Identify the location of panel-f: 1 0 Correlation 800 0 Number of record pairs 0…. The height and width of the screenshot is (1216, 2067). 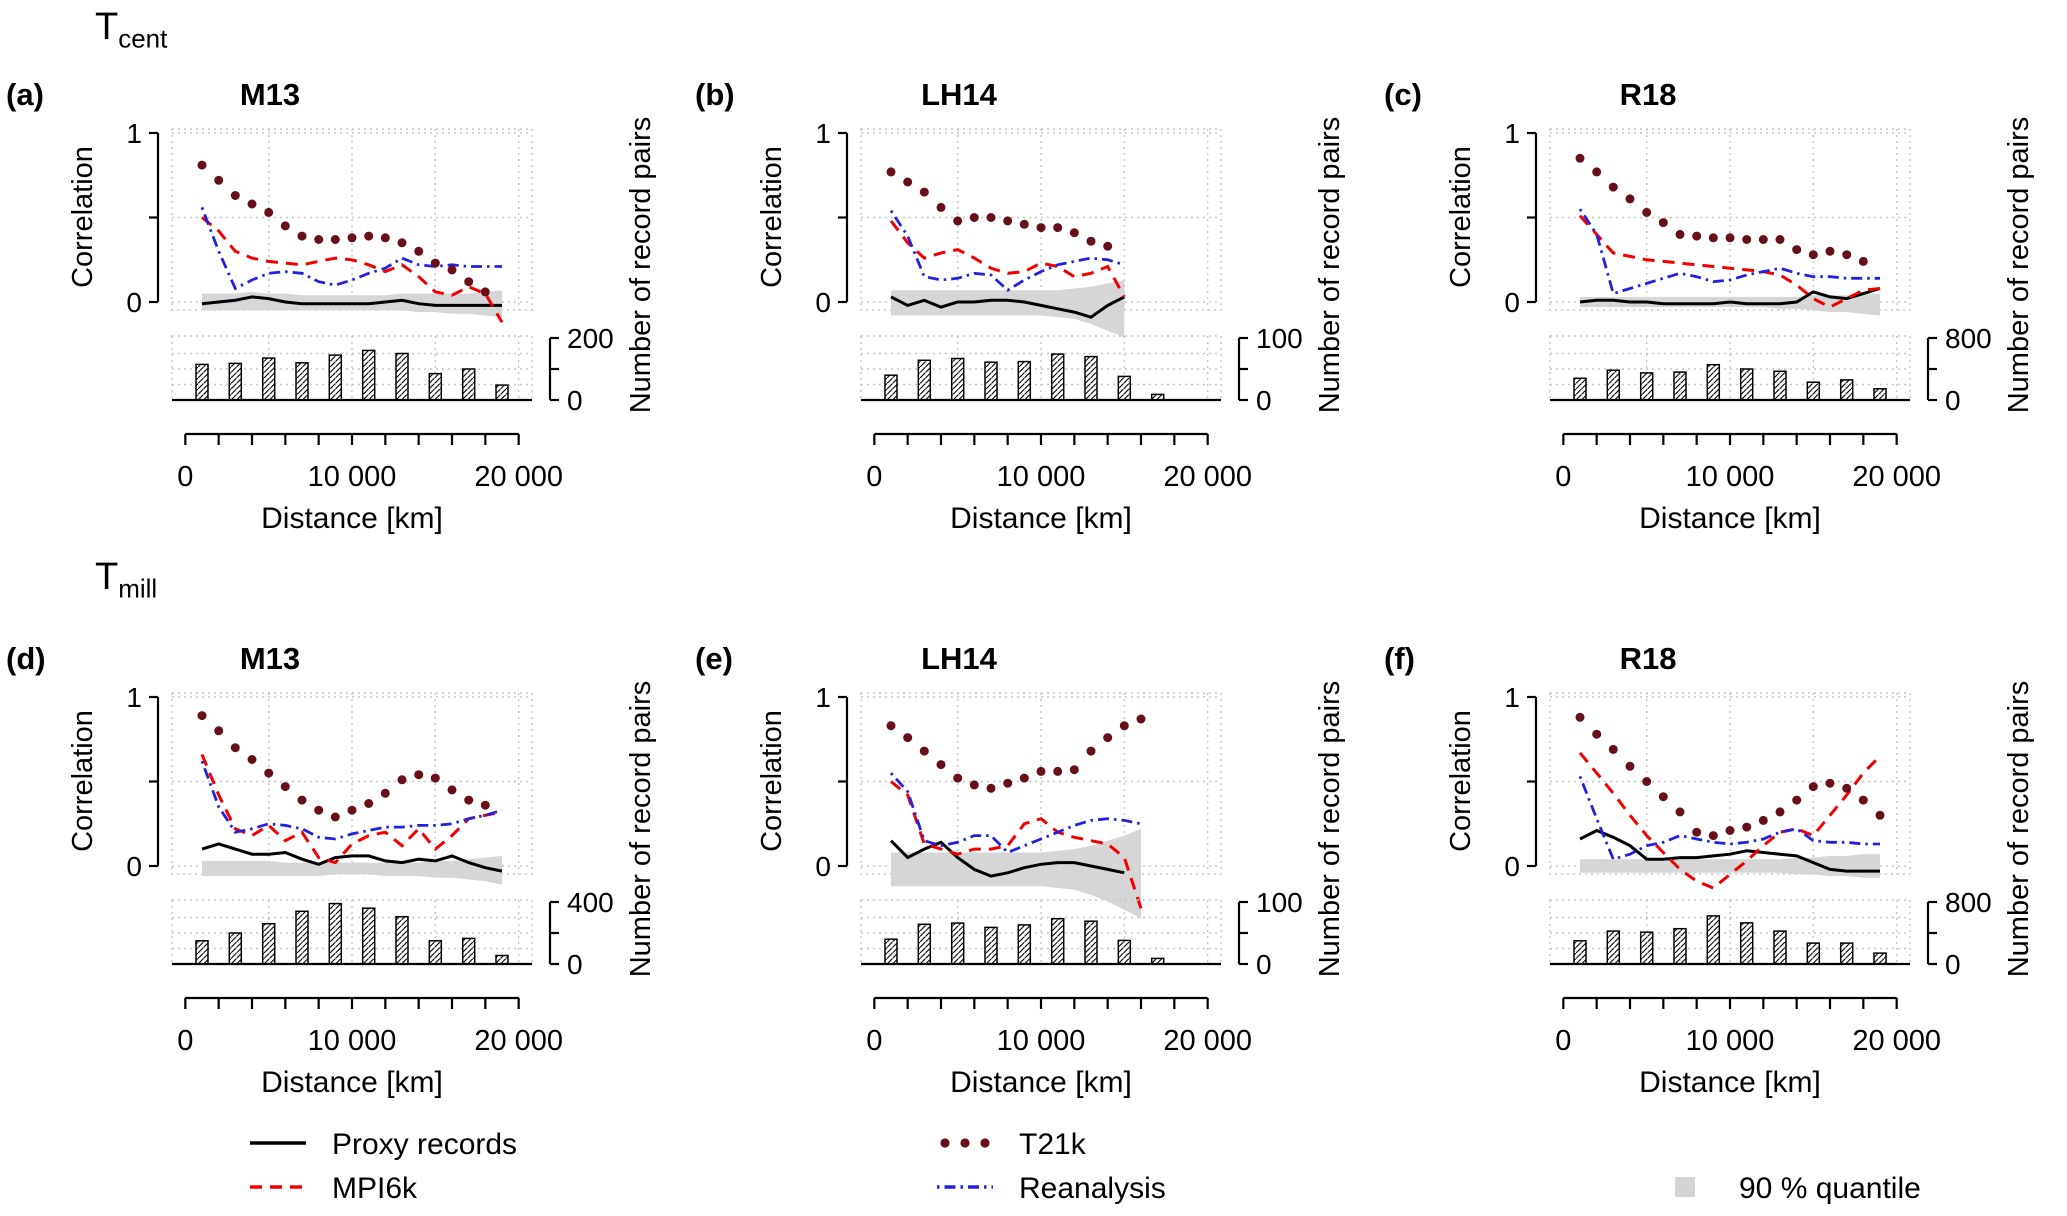
(1722, 867).